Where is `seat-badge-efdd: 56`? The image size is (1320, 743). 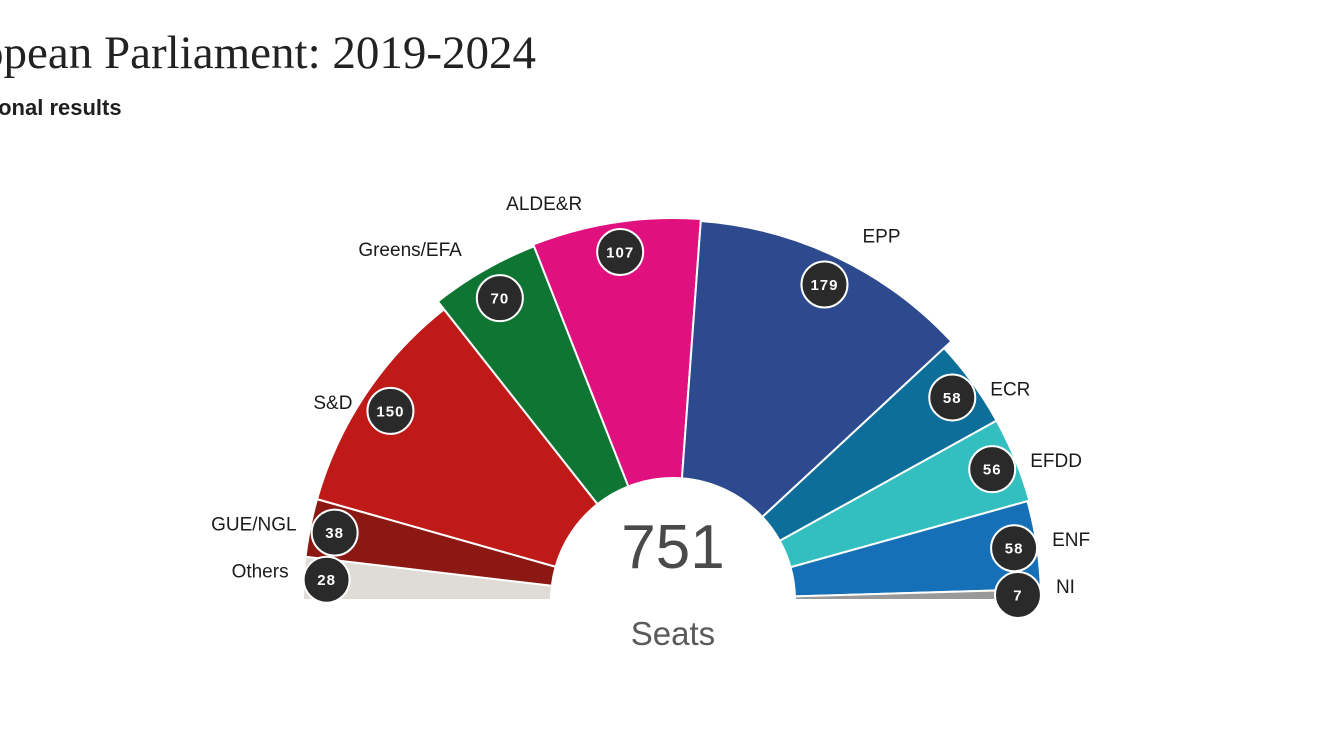
seat-badge-efdd: 56 is located at coordinates (992, 469).